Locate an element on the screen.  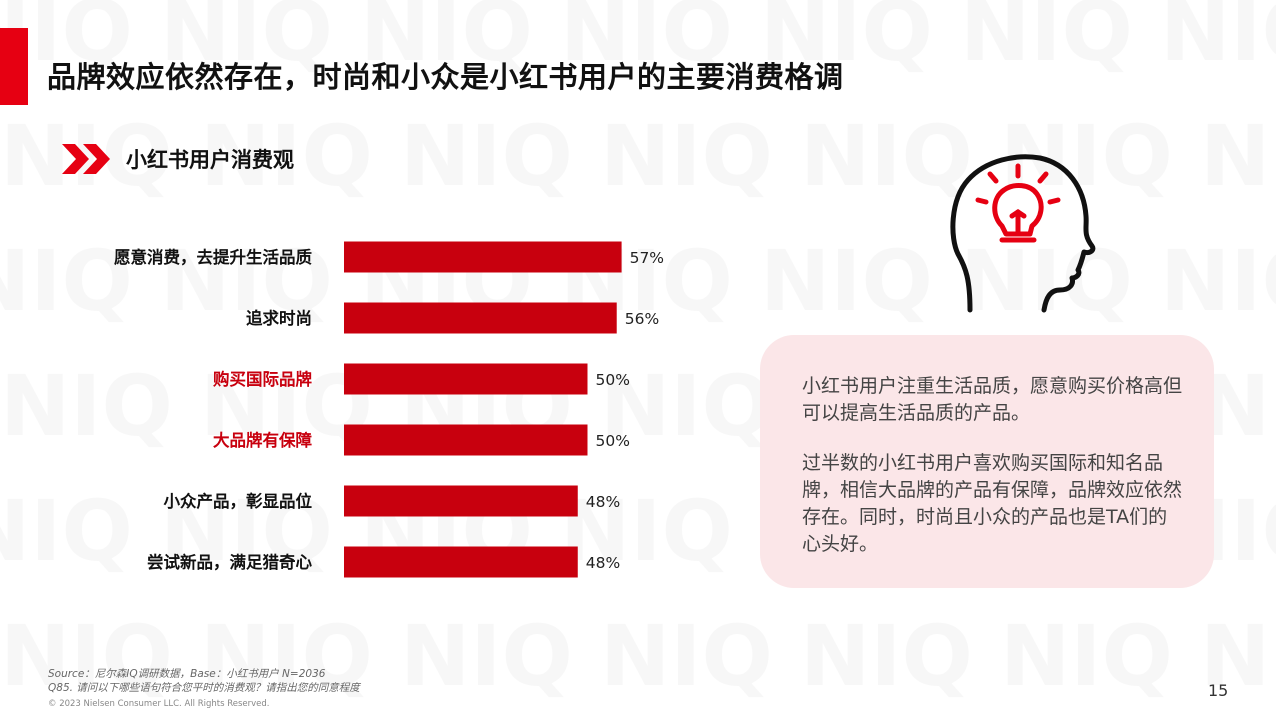
double-chevron-icon is located at coordinates (86, 159).